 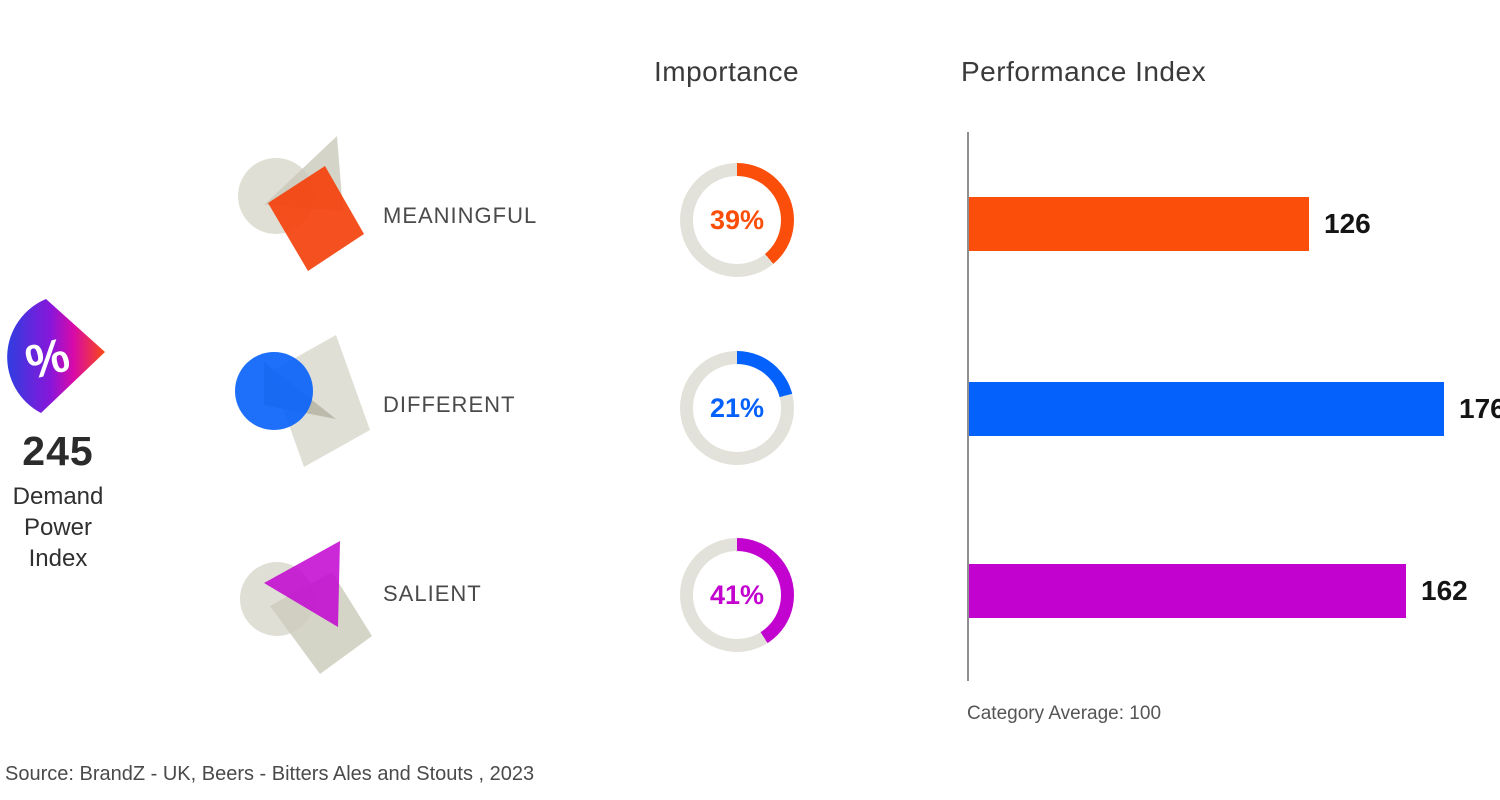 I want to click on salient-triangle-shape, so click(x=302, y=584).